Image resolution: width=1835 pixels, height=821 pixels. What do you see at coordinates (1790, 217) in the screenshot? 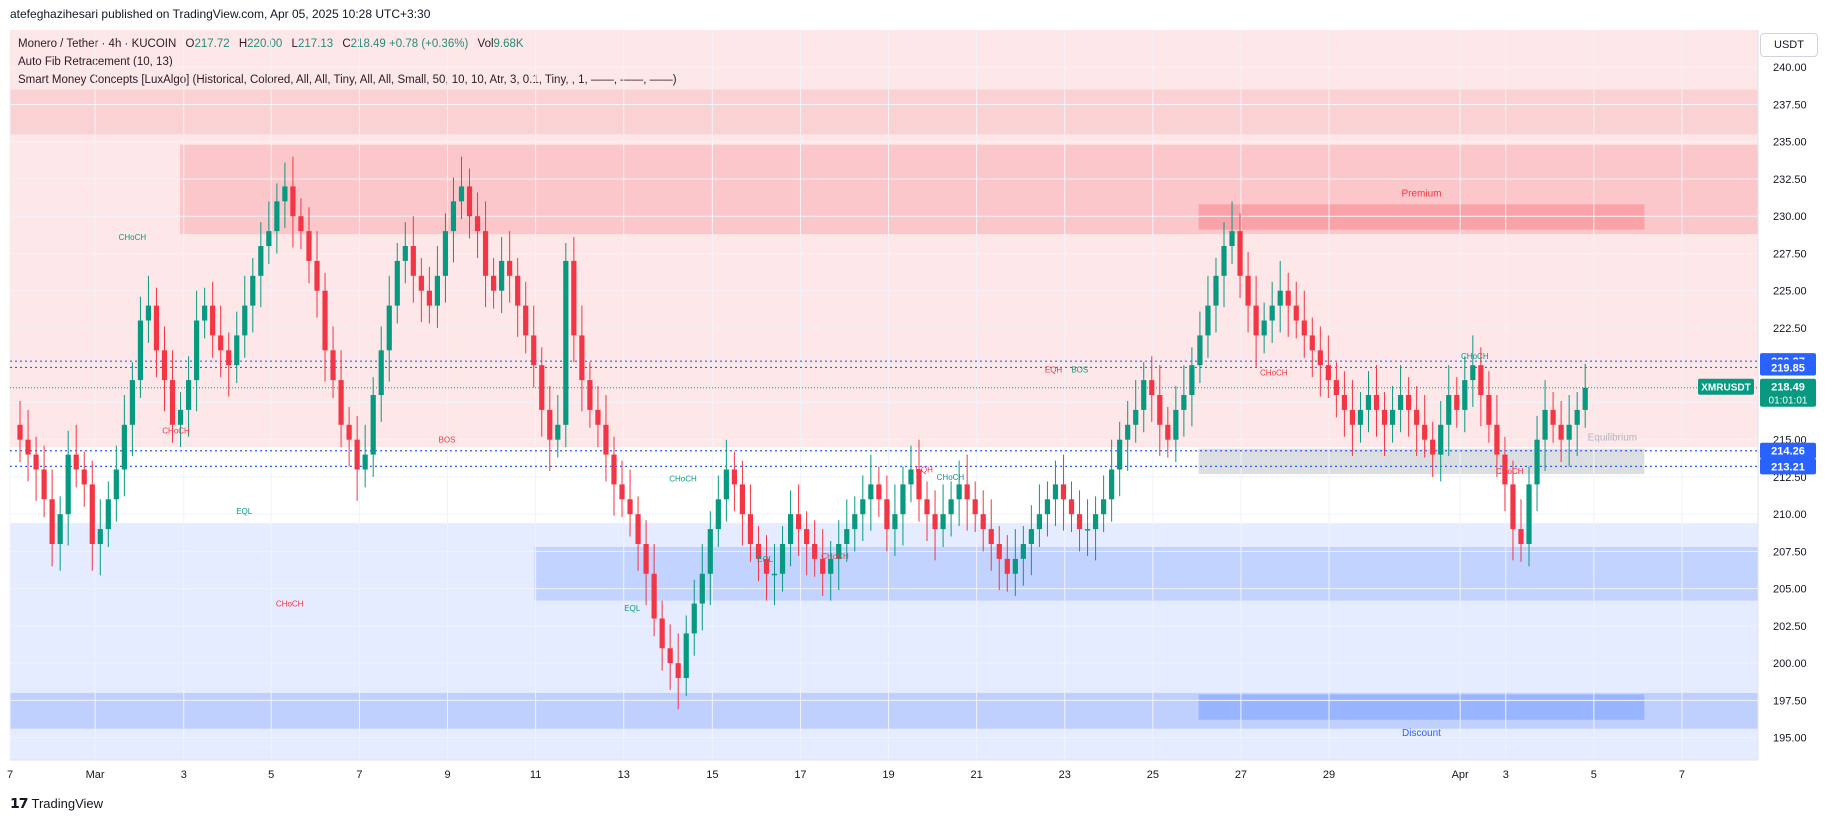
I see `y-tick-label: 230.00` at bounding box center [1790, 217].